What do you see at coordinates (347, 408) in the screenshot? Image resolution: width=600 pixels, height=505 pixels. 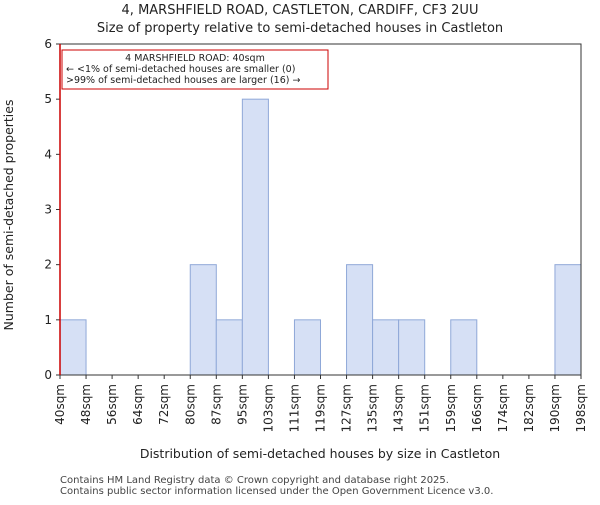 I see `x-tick-label: 127sqm` at bounding box center [347, 408].